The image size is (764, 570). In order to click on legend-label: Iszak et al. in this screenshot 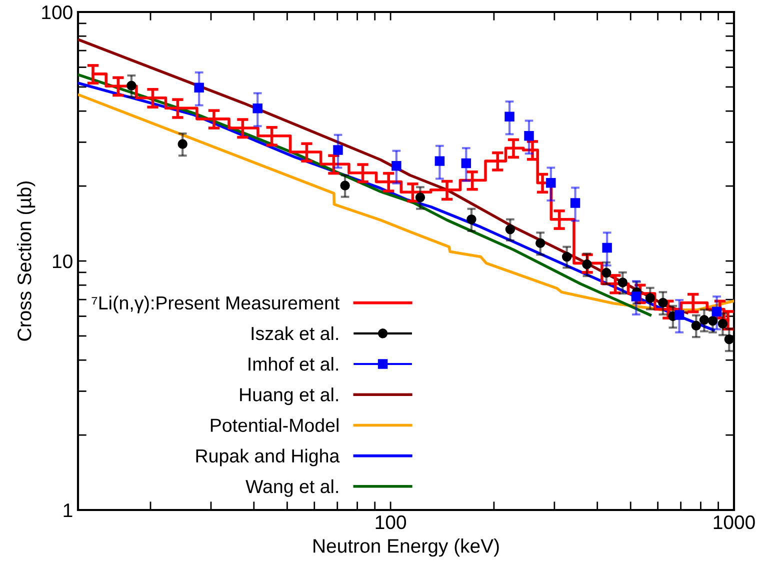, I will do `click(295, 333)`.